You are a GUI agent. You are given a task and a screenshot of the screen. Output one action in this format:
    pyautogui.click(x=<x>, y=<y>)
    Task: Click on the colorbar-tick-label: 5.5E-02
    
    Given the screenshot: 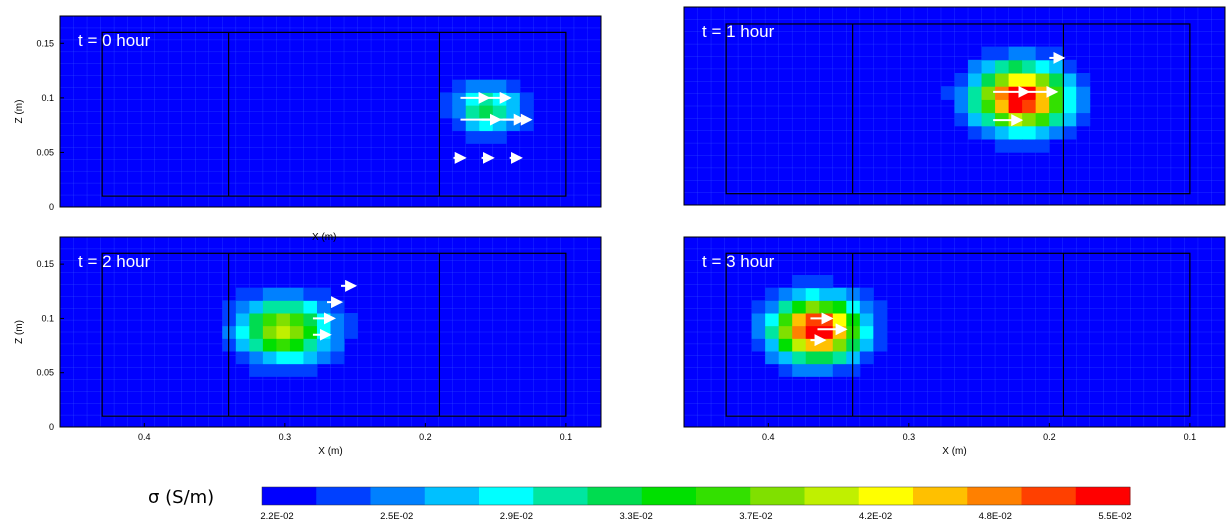 What is the action you would take?
    pyautogui.click(x=1114, y=516)
    